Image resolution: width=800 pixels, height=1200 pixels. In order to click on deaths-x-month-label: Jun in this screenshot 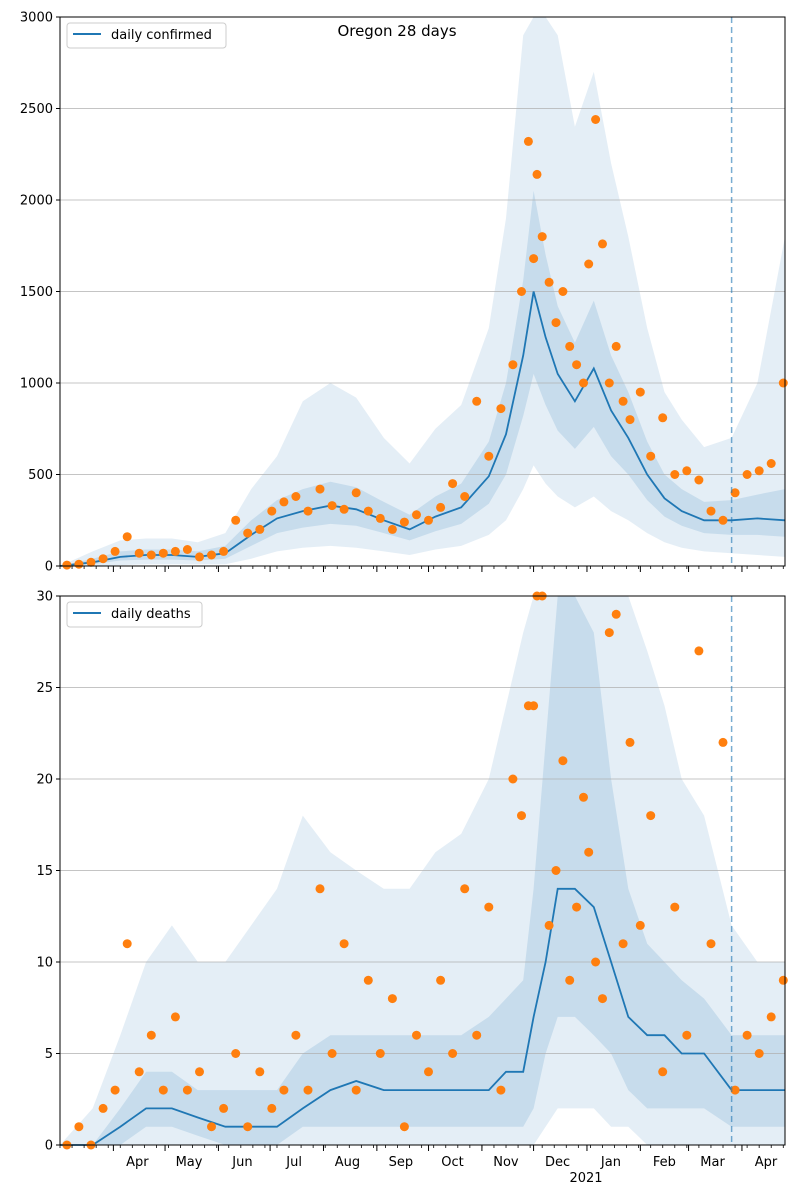, I will do `click(241, 1162)`.